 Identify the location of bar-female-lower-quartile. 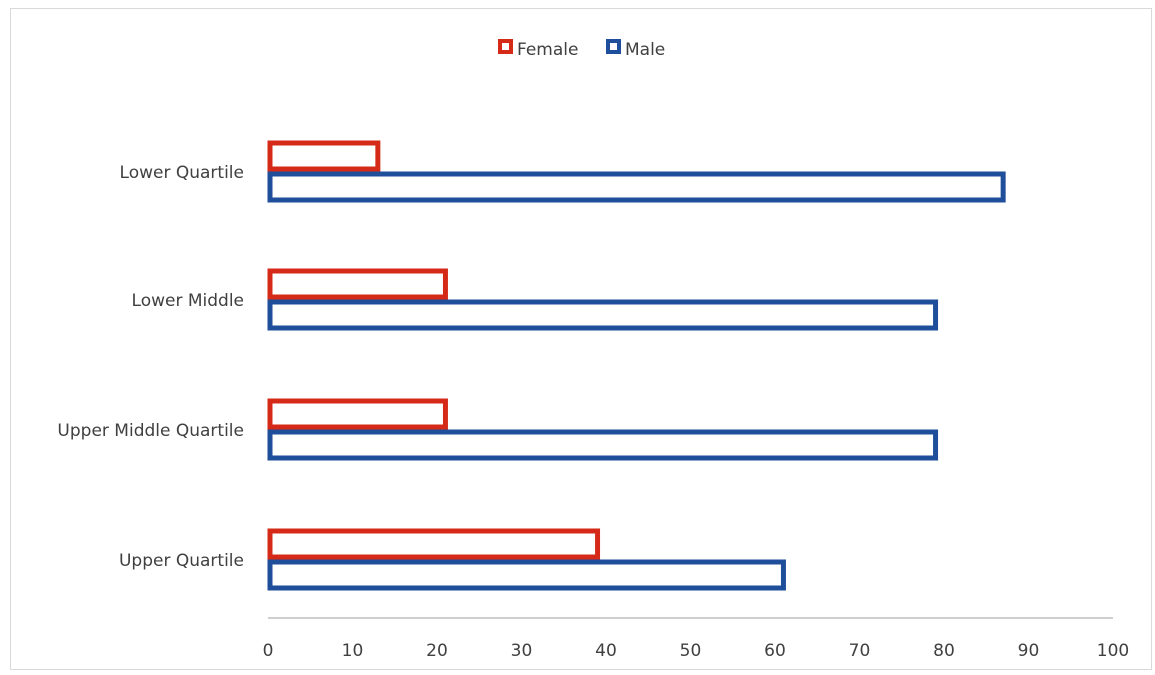
(324, 156).